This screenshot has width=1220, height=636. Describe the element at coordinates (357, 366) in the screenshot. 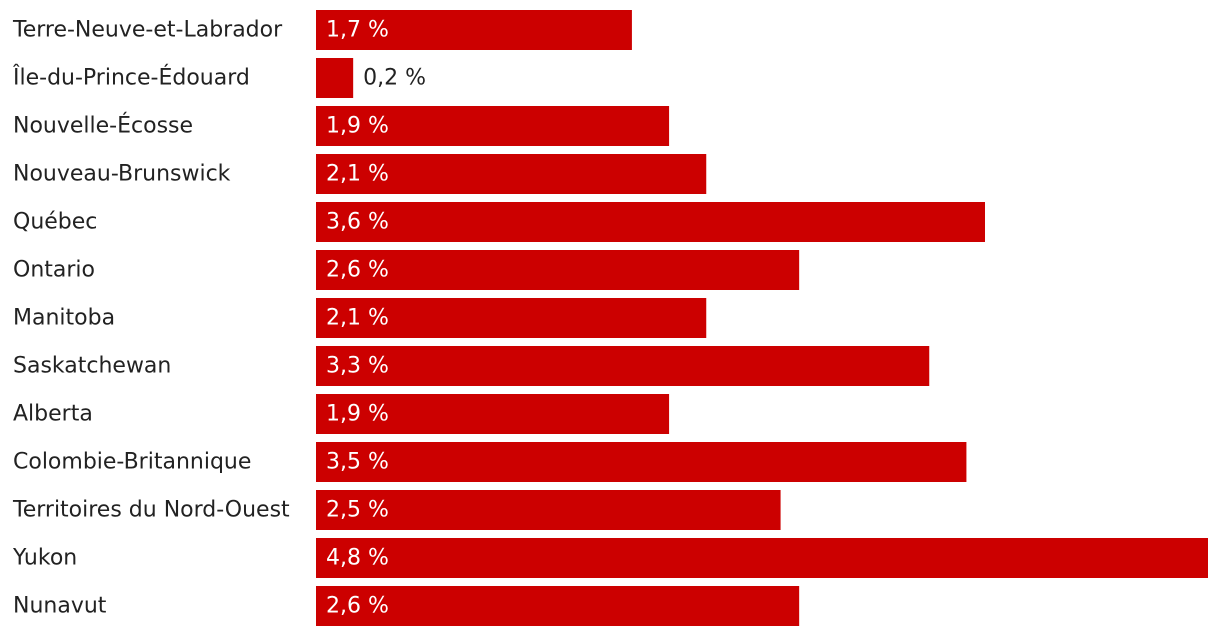

I see `value-label: 3,3 %` at that location.